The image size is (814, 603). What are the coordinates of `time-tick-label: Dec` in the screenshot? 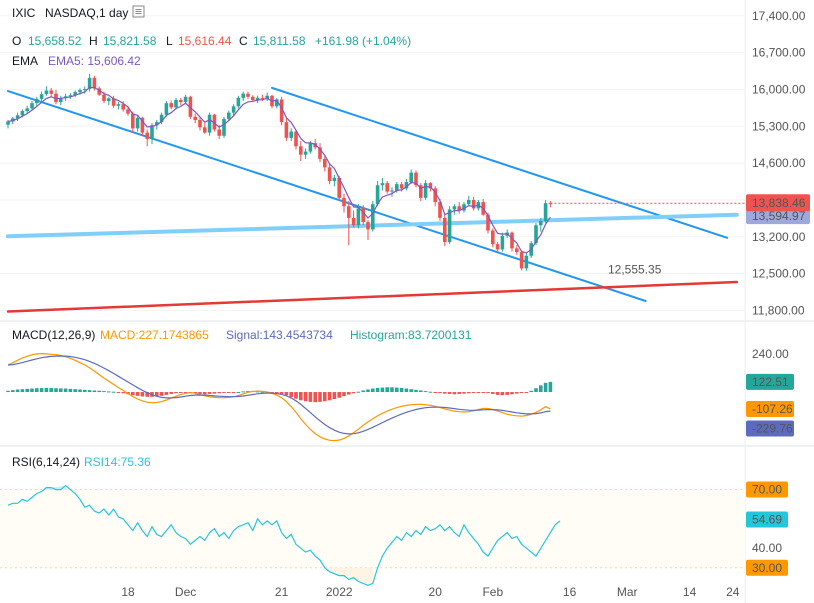 It's located at (185, 592).